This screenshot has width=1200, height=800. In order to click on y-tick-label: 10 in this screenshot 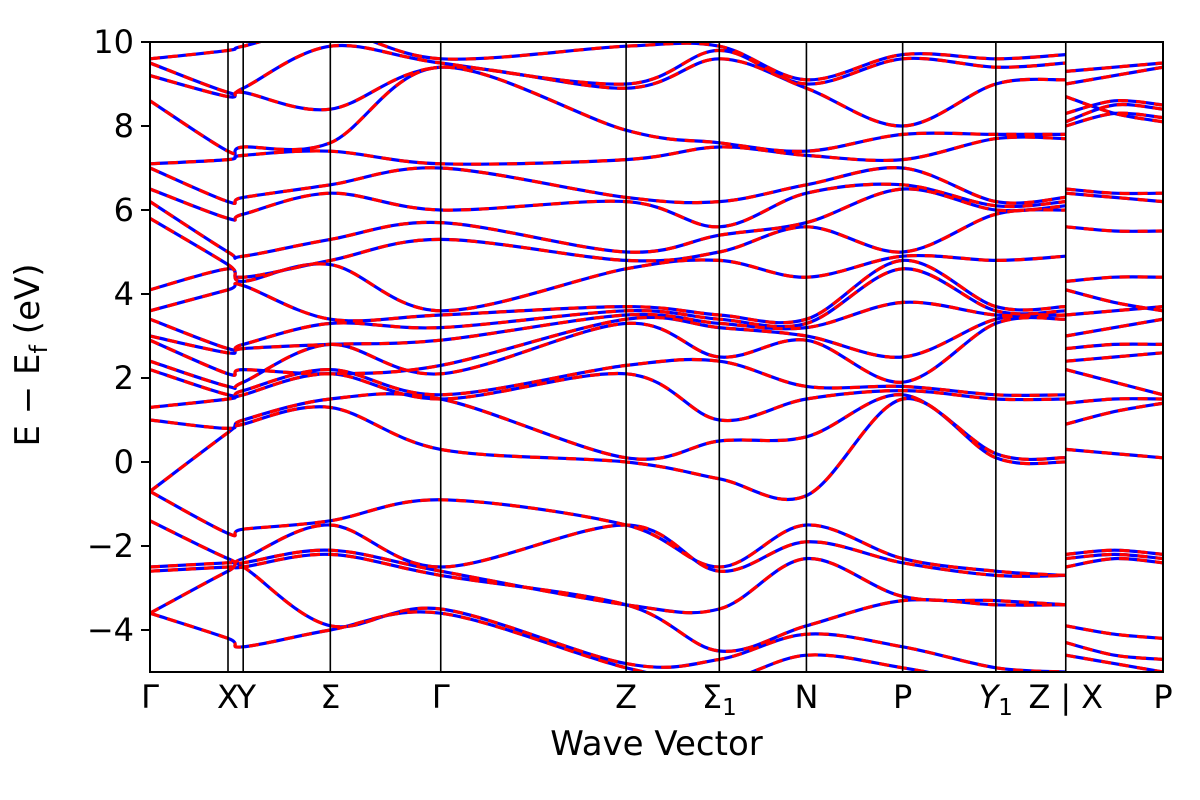, I will do `click(113, 42)`.